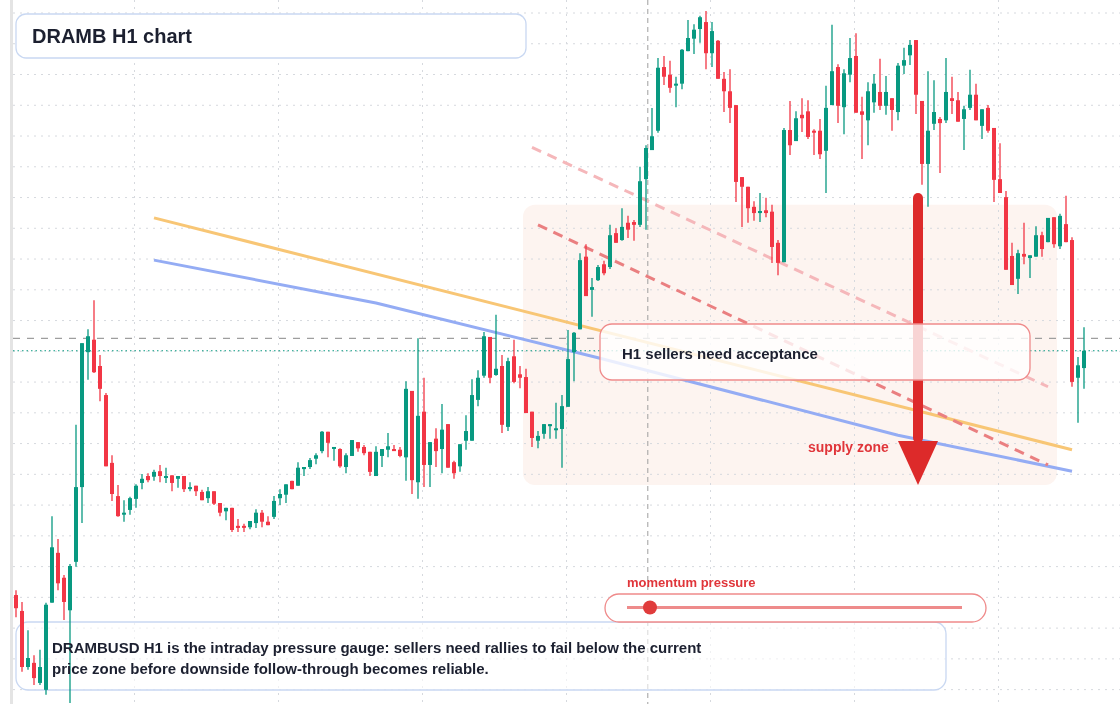  What do you see at coordinates (691, 582) in the screenshot?
I see `annotation: momentum pressure` at bounding box center [691, 582].